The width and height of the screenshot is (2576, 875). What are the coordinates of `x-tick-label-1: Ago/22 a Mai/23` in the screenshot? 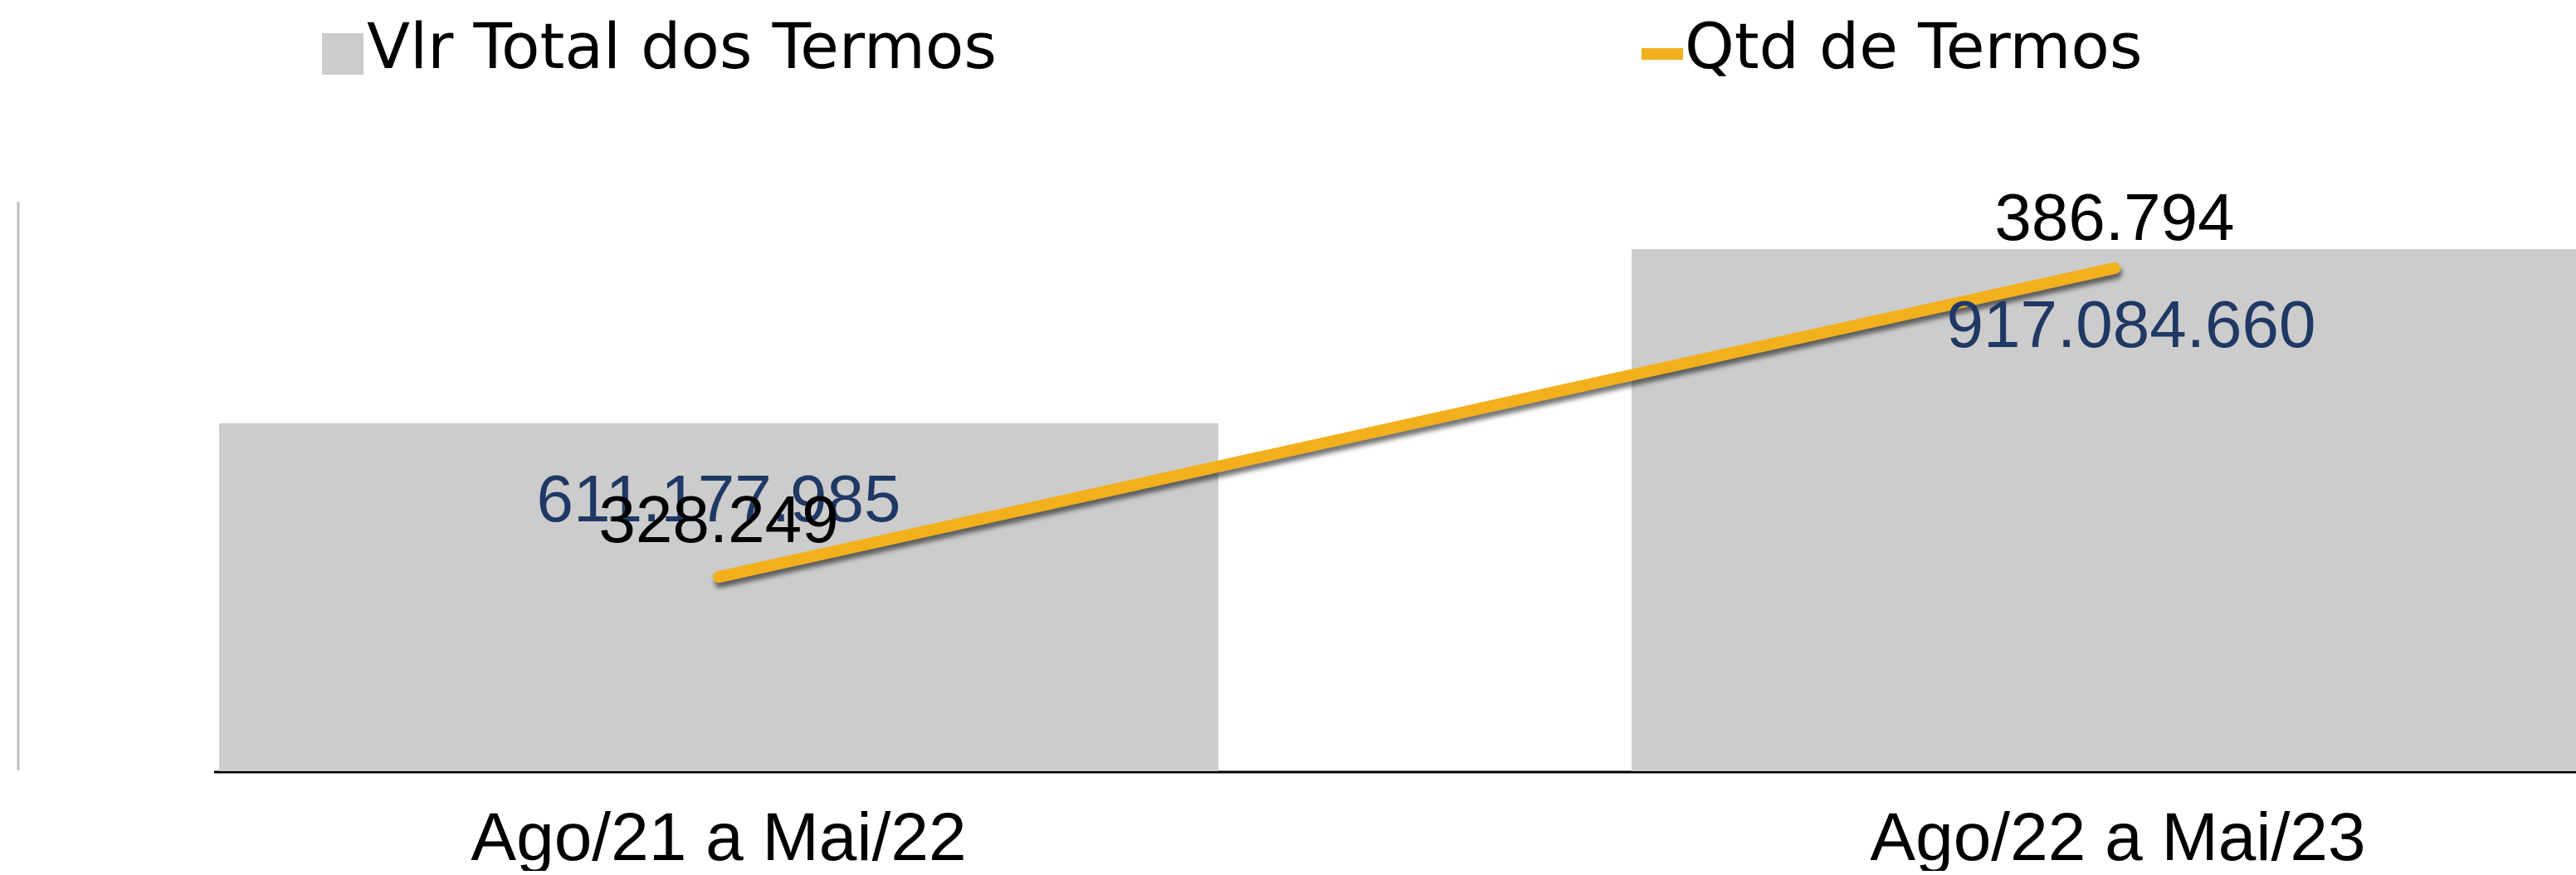 It's located at (2118, 835).